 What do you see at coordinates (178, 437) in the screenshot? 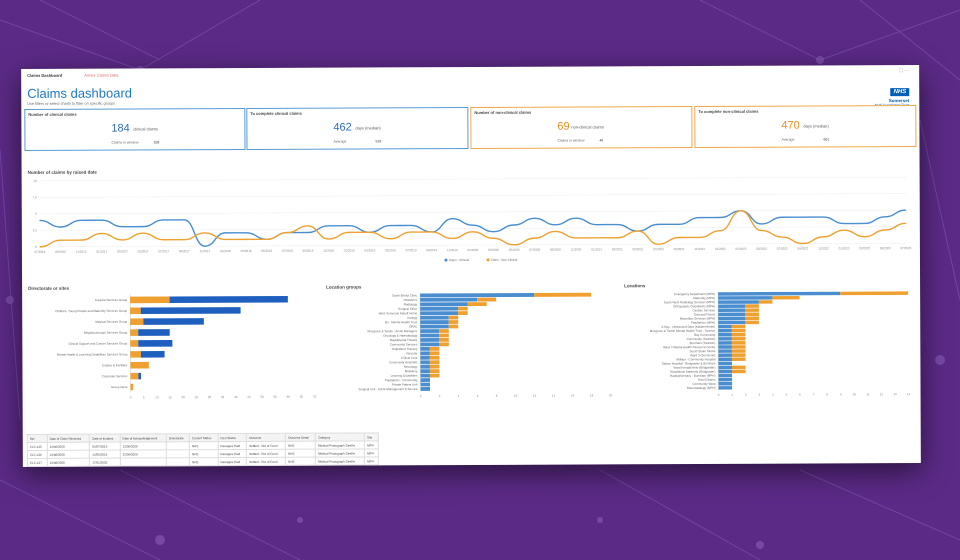
I see `column-header: Directorate` at bounding box center [178, 437].